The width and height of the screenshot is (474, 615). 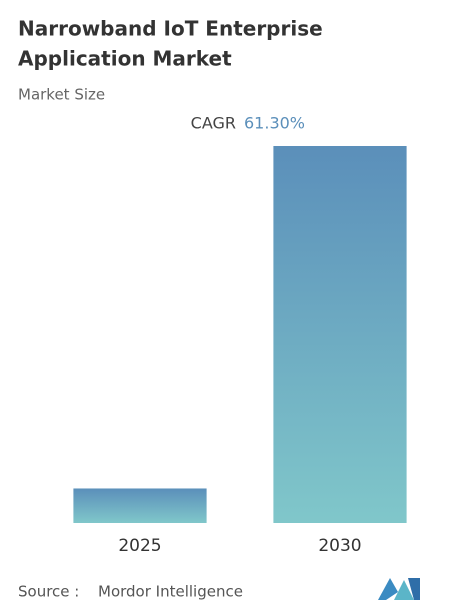 I want to click on bar, so click(x=140, y=505).